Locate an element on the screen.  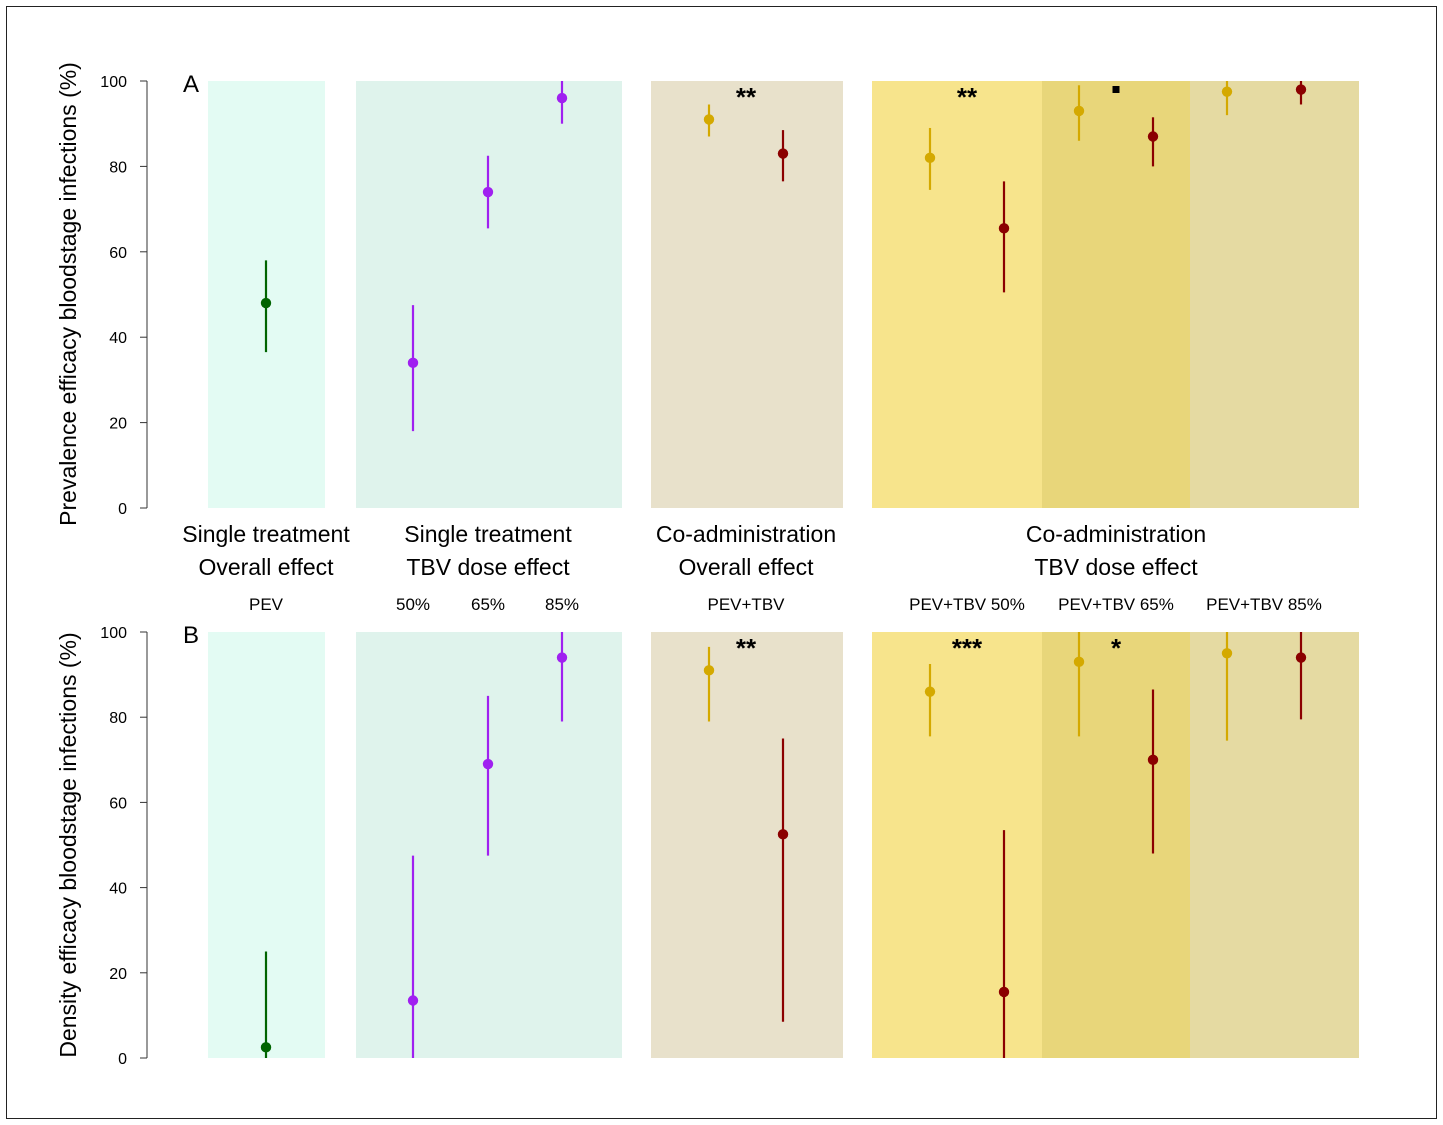
group-label-single-dose-line1: Single treatment is located at coordinates (488, 534).